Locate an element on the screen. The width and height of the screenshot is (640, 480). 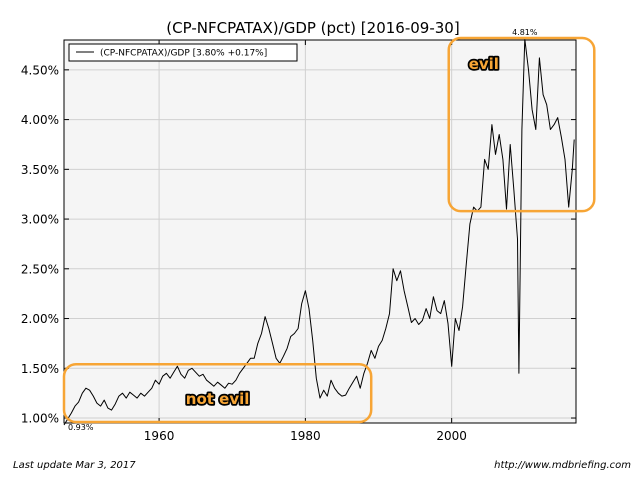
x-tick-label: 2000 is located at coordinates (451, 436).